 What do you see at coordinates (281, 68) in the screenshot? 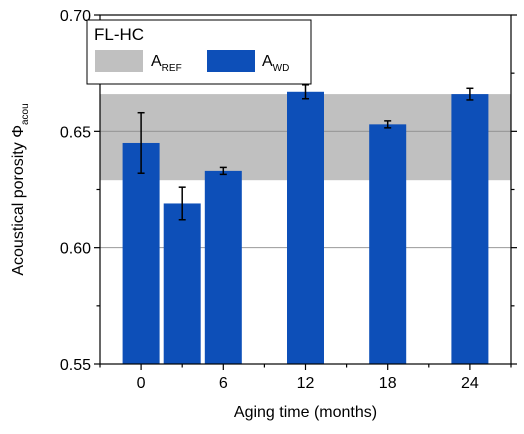
I see `legend-label-awd-sub: WD` at bounding box center [281, 68].